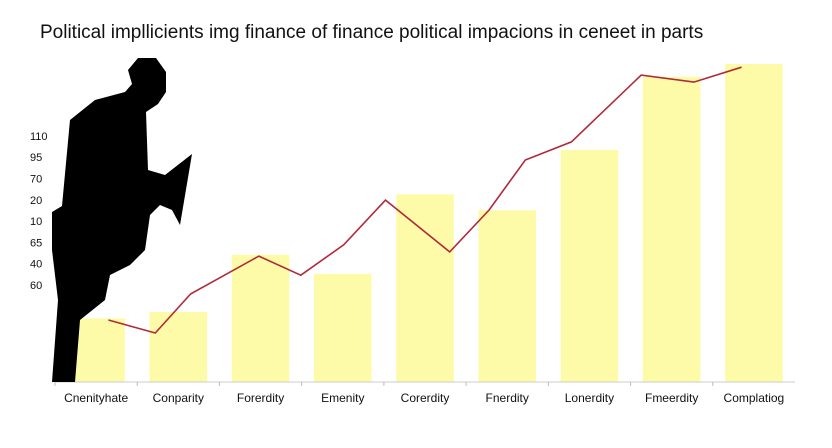 The height and width of the screenshot is (448, 832). I want to click on x-tick-label: Lonerdity, so click(589, 398).